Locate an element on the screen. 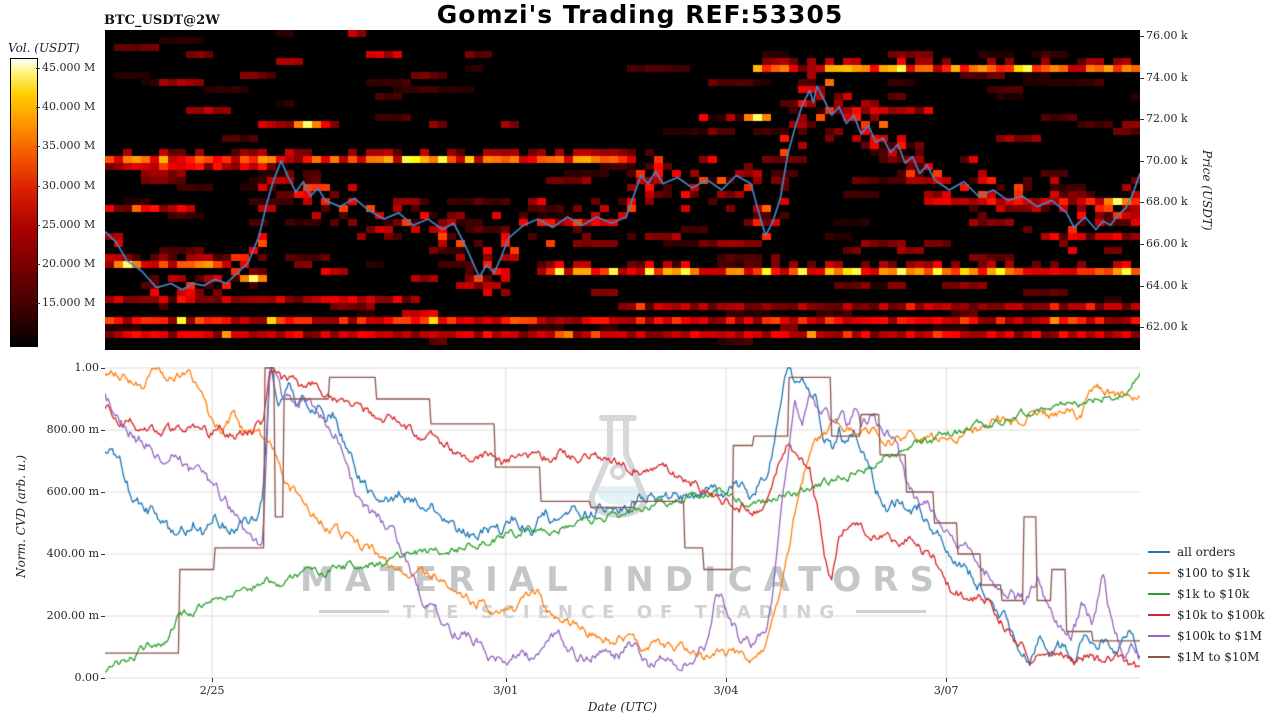  price-tick-label: 68.00 k is located at coordinates (1167, 202).